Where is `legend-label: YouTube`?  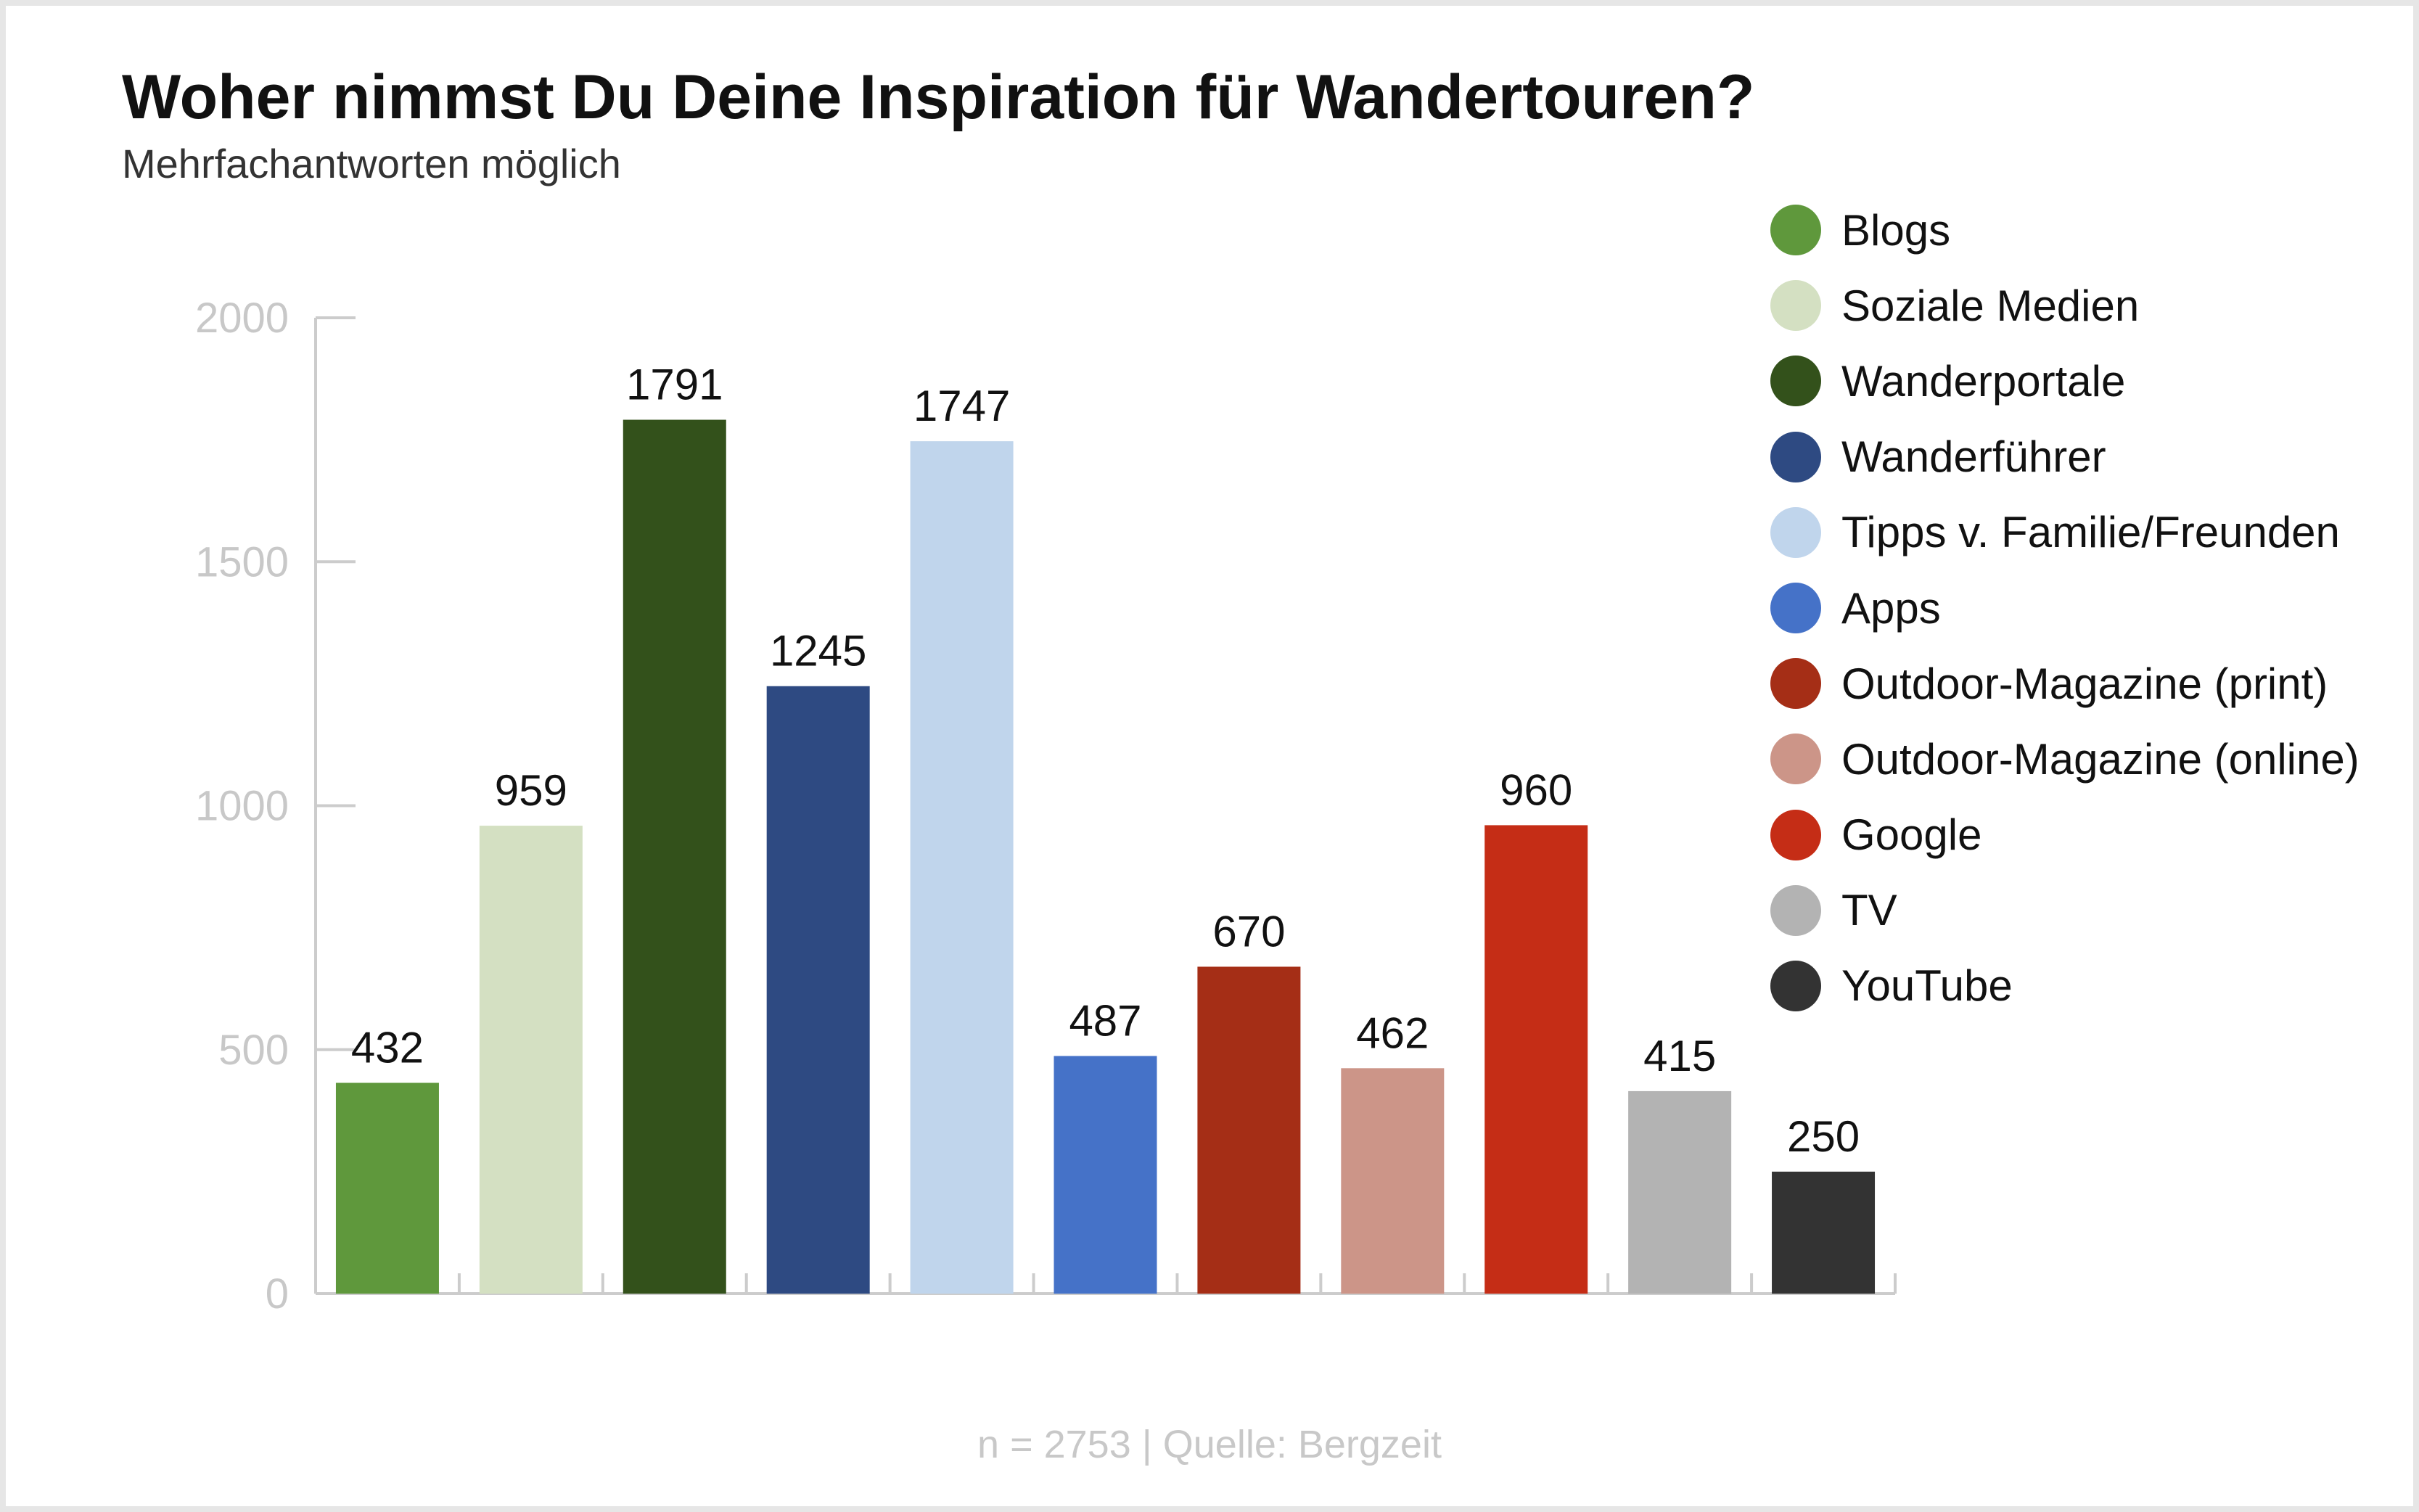
legend-label: YouTube is located at coordinates (1927, 986).